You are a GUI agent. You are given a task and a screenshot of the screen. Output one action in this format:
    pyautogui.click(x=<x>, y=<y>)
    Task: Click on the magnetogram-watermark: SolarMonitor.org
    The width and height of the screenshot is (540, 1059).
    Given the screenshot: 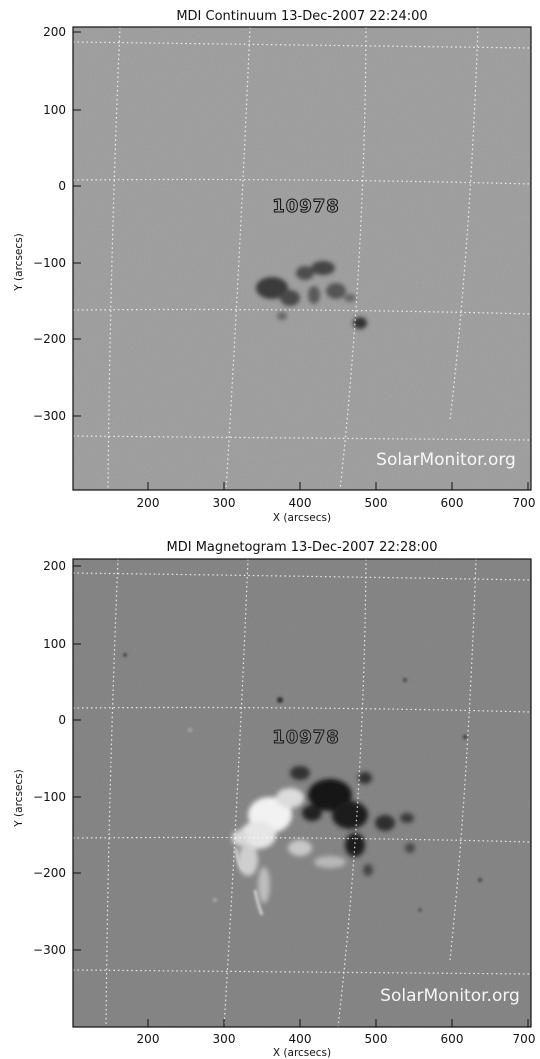 What is the action you would take?
    pyautogui.click(x=450, y=996)
    